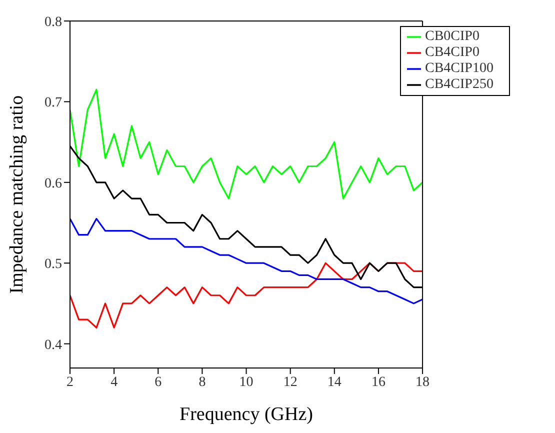 The width and height of the screenshot is (555, 433). What do you see at coordinates (53, 103) in the screenshot?
I see `y-tick-label: 0.7` at bounding box center [53, 103].